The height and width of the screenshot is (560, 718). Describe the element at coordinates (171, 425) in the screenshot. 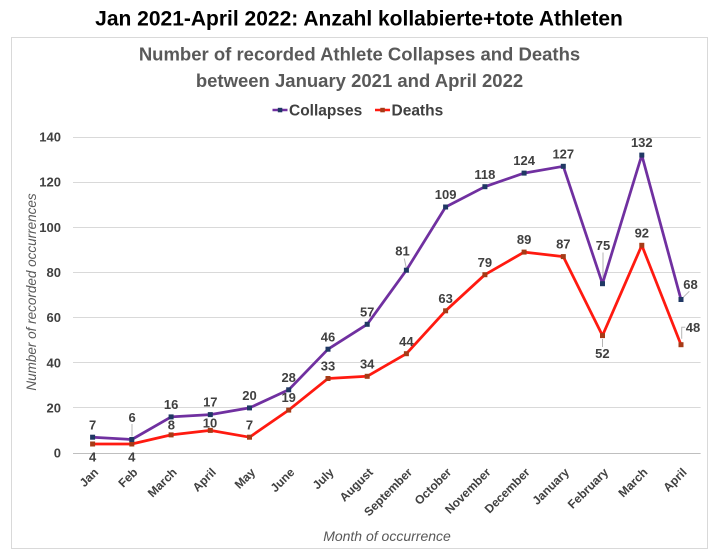

I see `svg-text: 8` at that location.